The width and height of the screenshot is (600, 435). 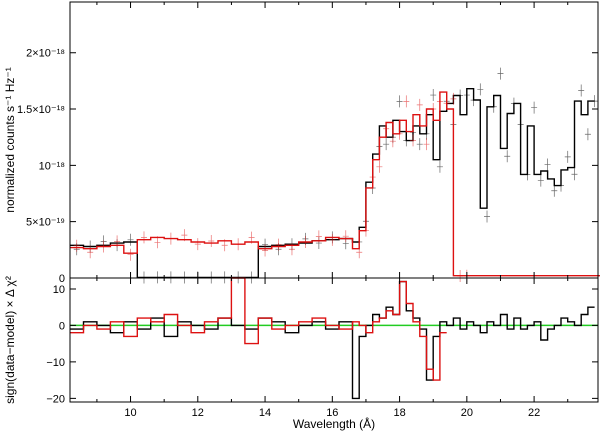 What do you see at coordinates (130, 413) in the screenshot?
I see `x-tick-label-10: 10` at bounding box center [130, 413].